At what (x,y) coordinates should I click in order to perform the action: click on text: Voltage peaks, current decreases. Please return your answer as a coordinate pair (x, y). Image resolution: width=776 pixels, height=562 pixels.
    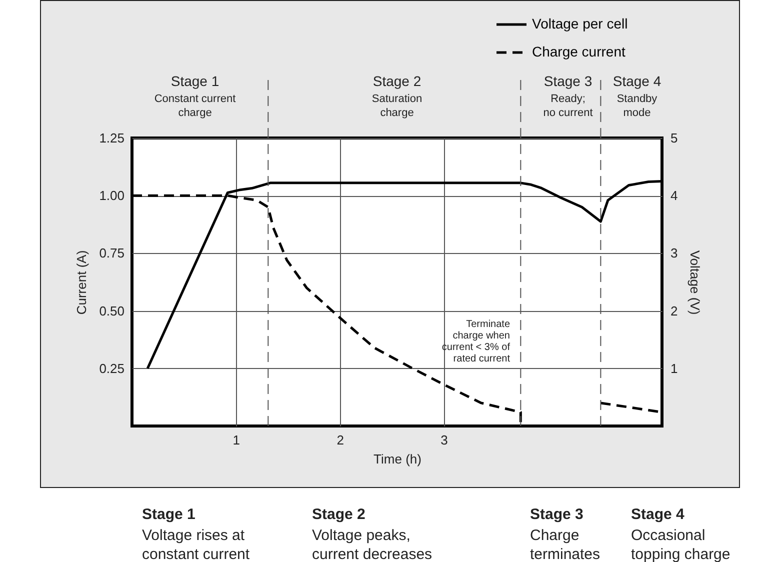
    Looking at the image, I should click on (372, 544).